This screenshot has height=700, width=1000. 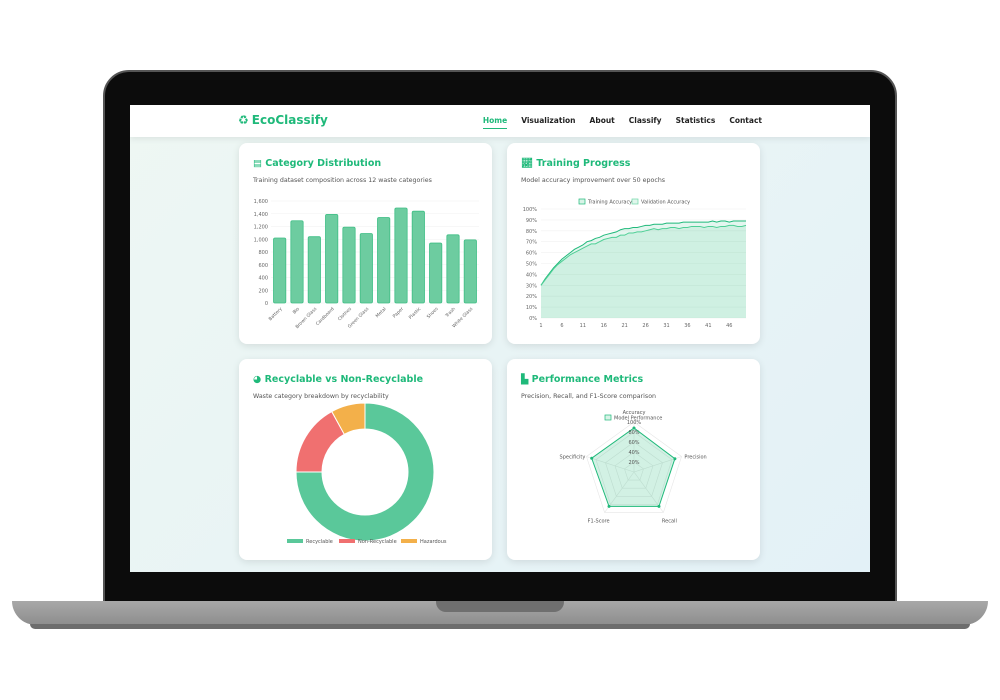 What do you see at coordinates (344, 379) in the screenshot?
I see `card-title: Recyclable vs Non-Recyclable` at bounding box center [344, 379].